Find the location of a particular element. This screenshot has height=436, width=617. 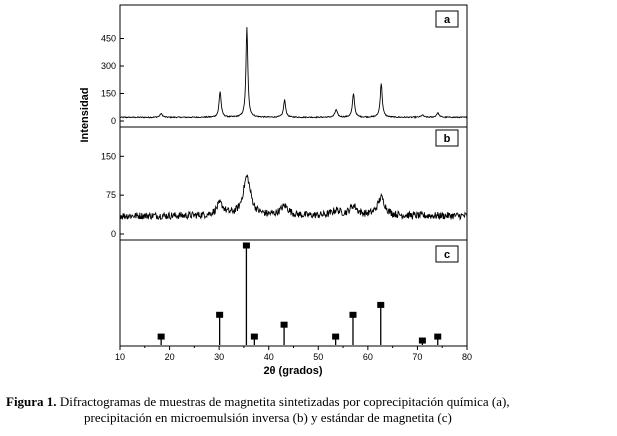

panel-b-label: b is located at coordinates (447, 139).